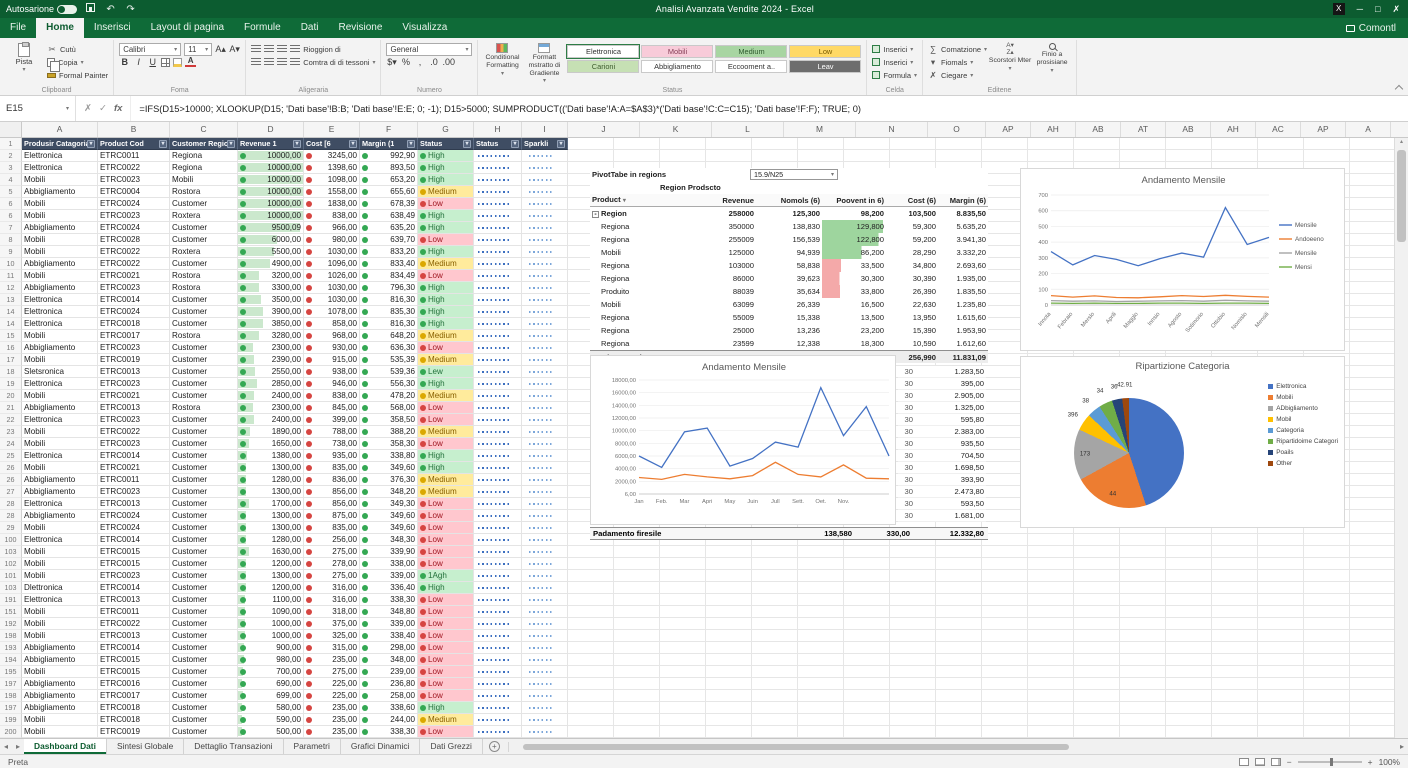 The image size is (1408, 768). Describe the element at coordinates (872, 213) in the screenshot. I see `pivot-cell: 98,200` at that location.